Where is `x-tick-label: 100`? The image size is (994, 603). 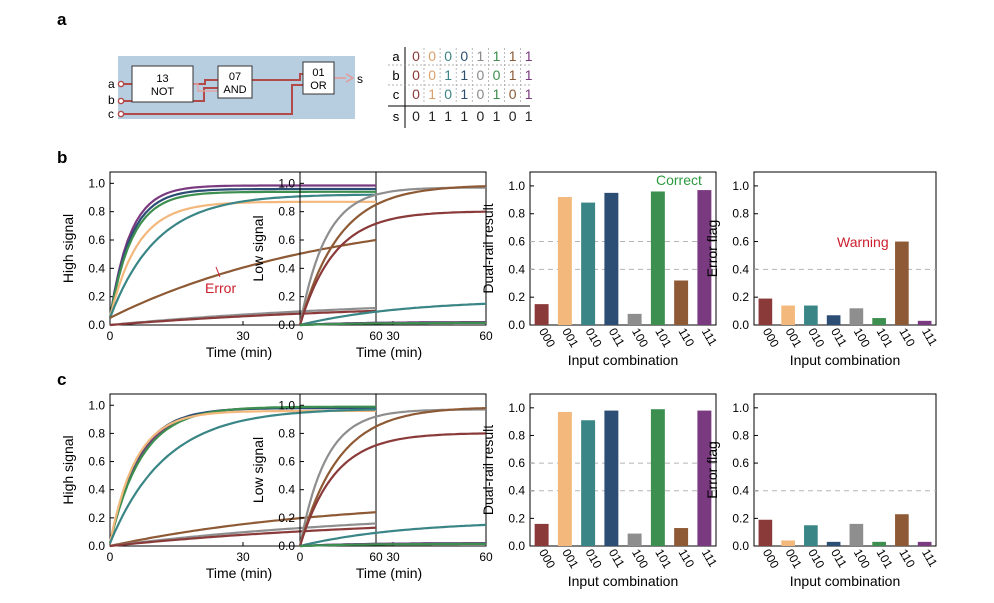 x-tick-label: 100 is located at coordinates (640, 338).